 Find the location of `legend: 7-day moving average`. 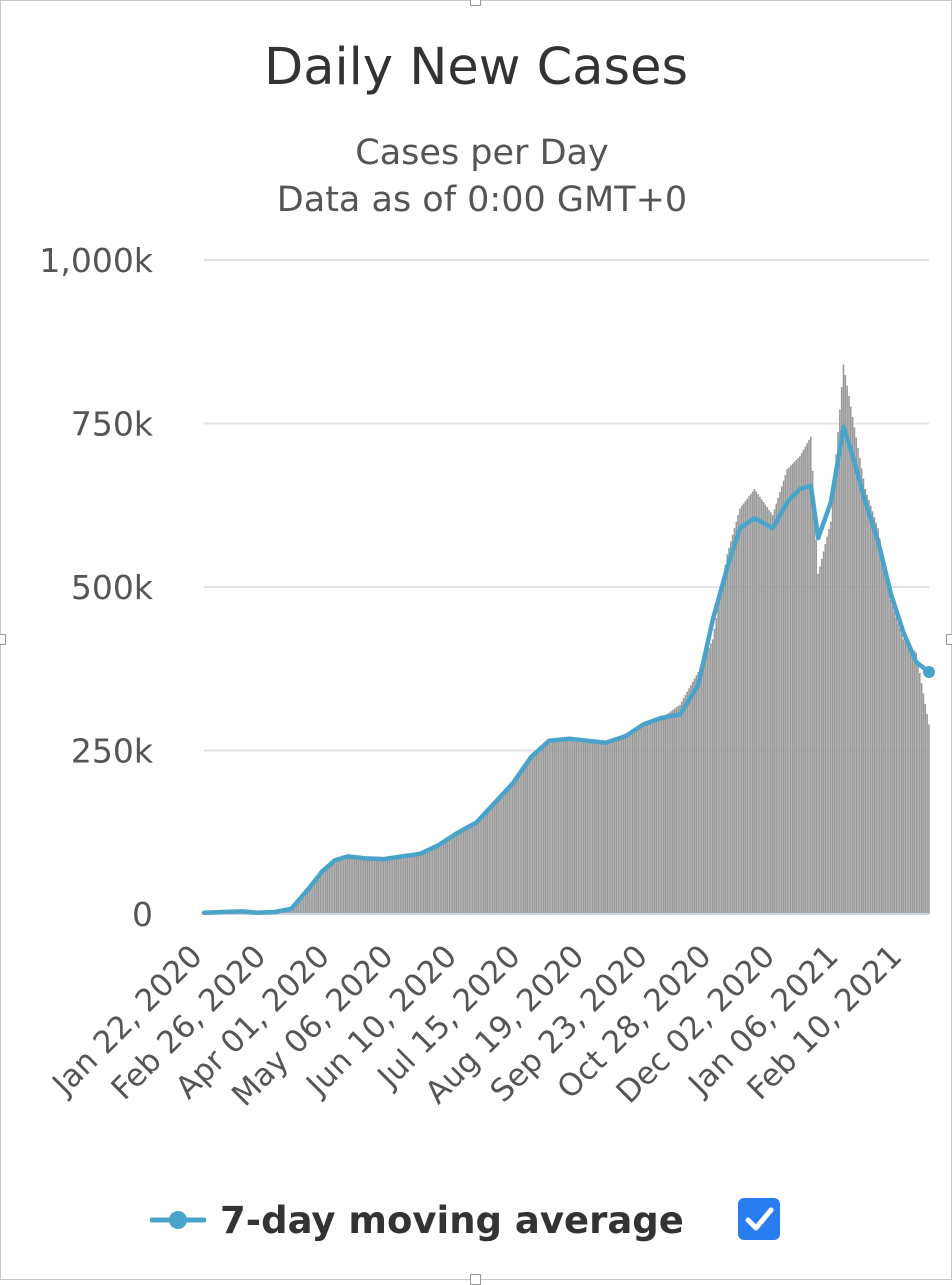

legend: 7-day moving average is located at coordinates (465, 1220).